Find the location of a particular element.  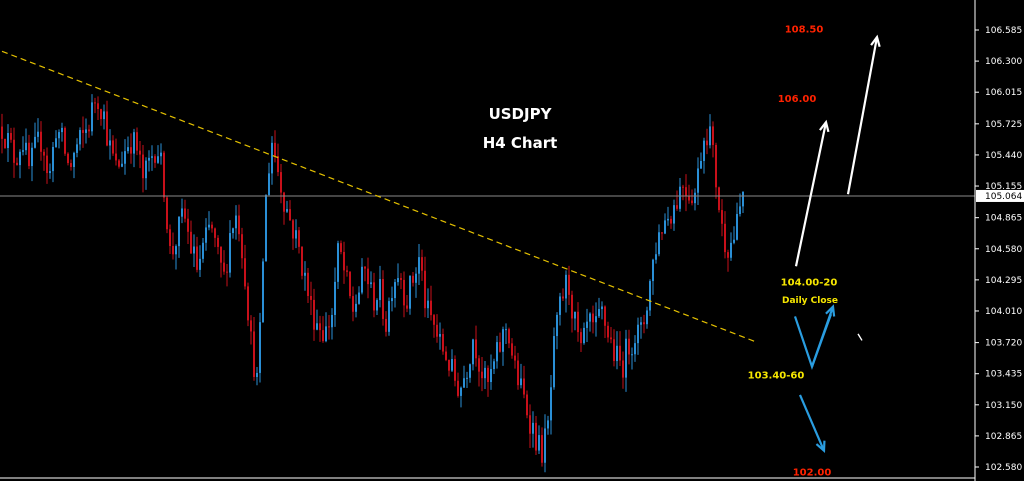

y-tick-label: 103.150 is located at coordinates (1003, 406).